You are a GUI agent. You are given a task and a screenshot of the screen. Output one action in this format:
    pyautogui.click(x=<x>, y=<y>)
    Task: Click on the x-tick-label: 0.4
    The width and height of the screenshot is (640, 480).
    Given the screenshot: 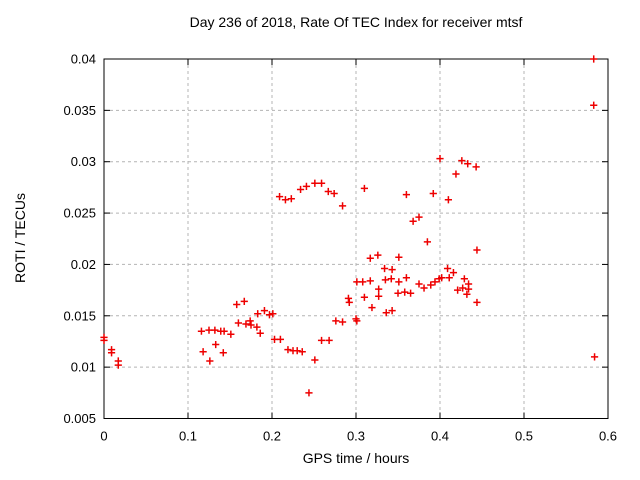 What is the action you would take?
    pyautogui.click(x=440, y=436)
    